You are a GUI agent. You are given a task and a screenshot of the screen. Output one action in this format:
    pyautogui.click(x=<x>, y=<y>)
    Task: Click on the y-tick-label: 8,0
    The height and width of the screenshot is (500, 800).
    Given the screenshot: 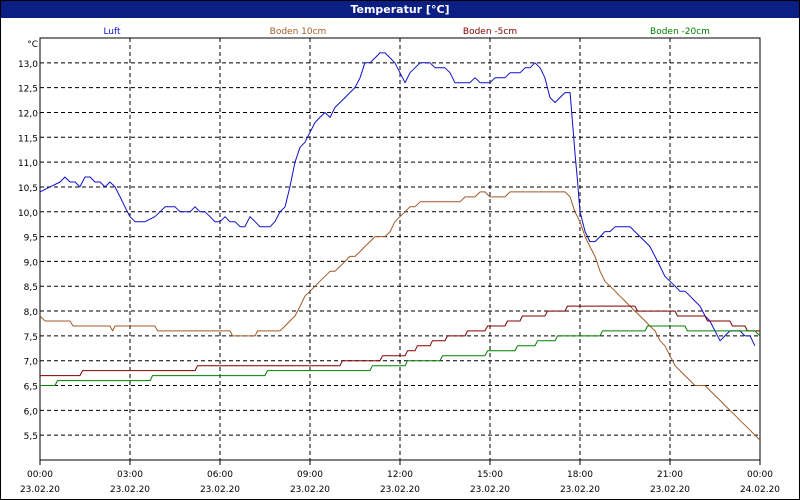 What is the action you would take?
    pyautogui.click(x=31, y=313)
    